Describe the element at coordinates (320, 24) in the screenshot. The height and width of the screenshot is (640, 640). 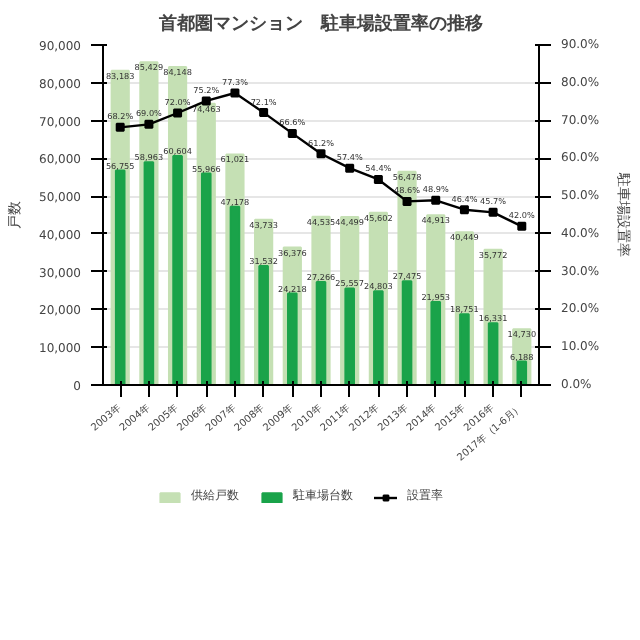
I see `chart-title: 首都圏マンション 駐車場設置率の推移` at that location.